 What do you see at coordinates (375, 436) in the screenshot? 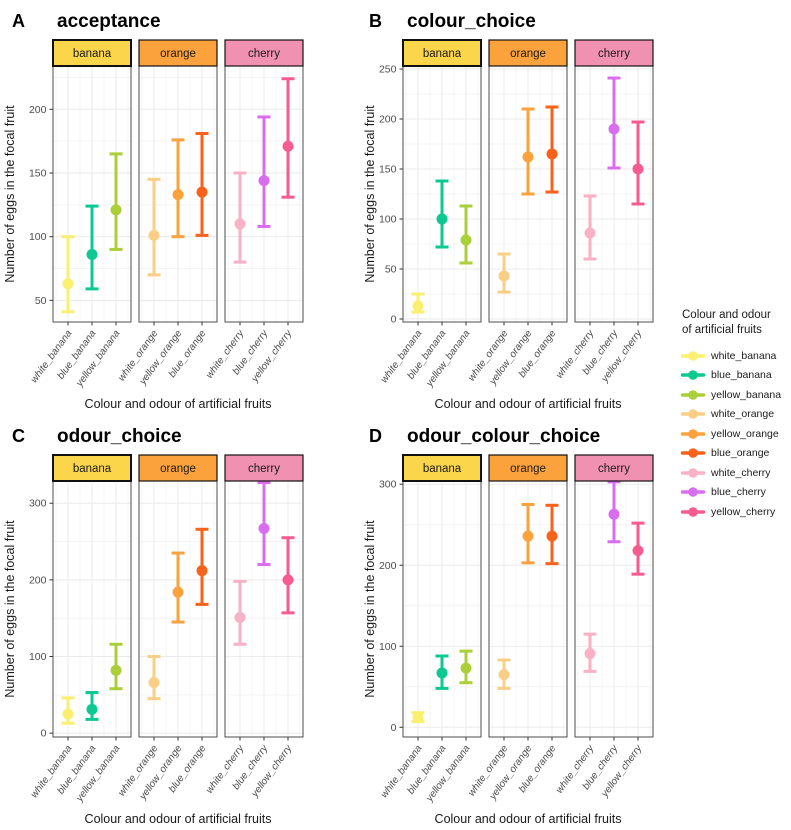
I see `panel-letter: D` at bounding box center [375, 436].